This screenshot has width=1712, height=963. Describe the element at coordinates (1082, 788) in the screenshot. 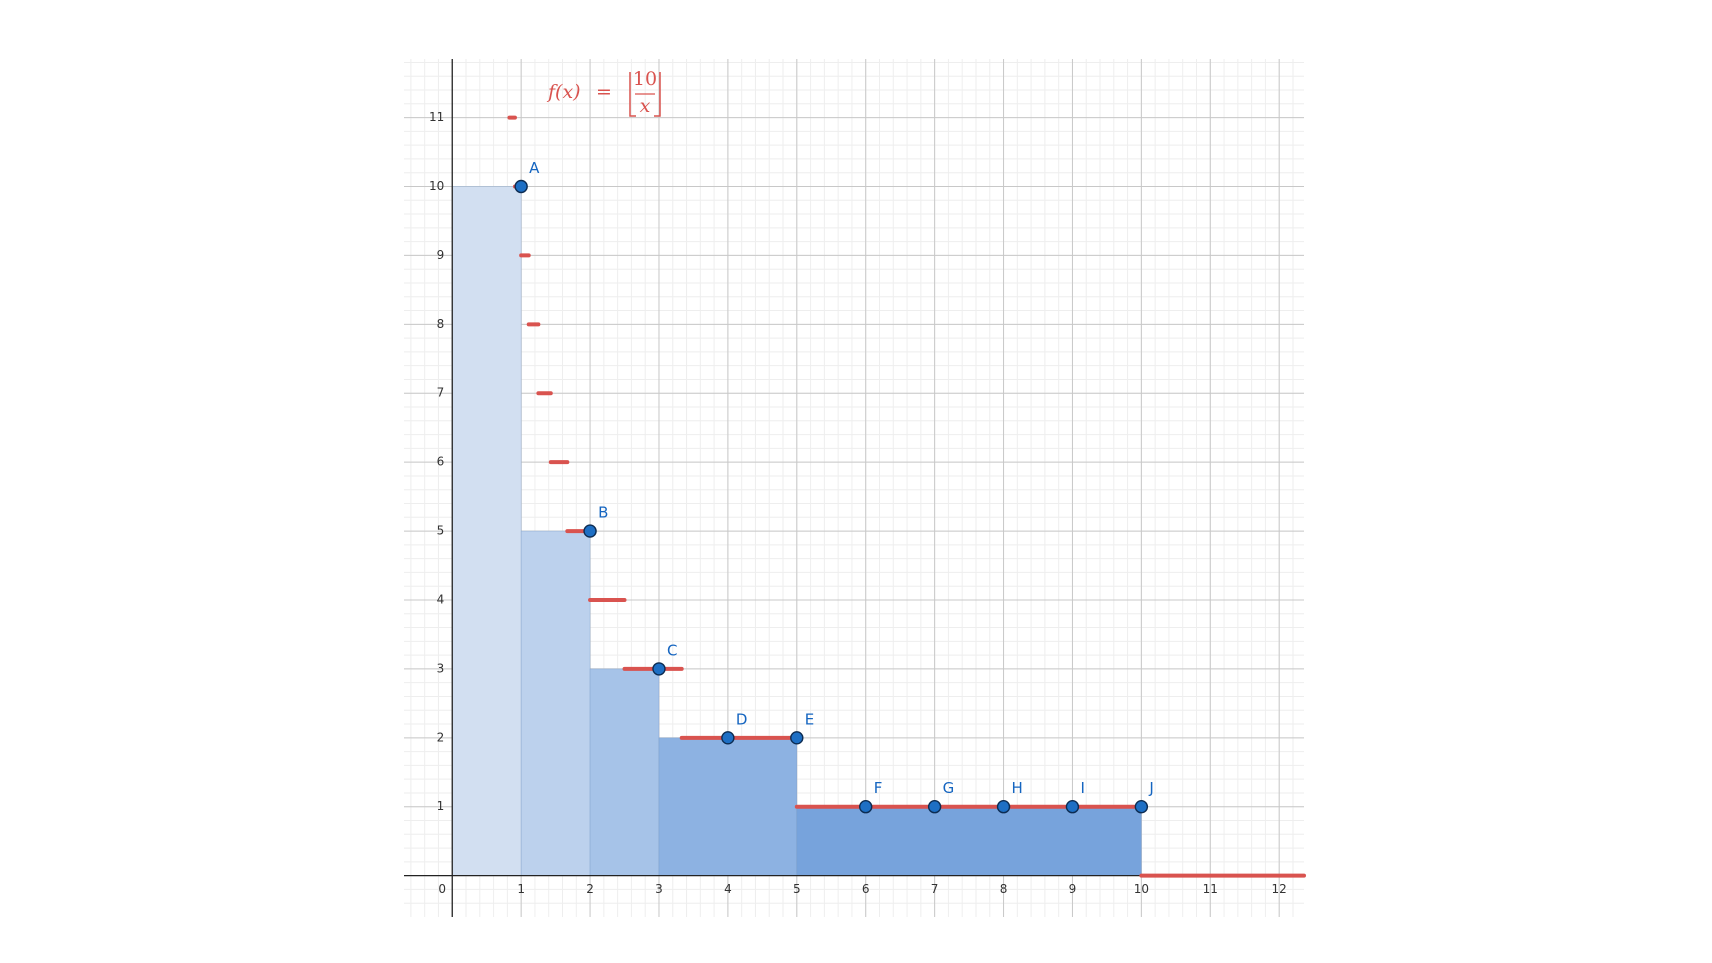

I see `point-label: I` at that location.